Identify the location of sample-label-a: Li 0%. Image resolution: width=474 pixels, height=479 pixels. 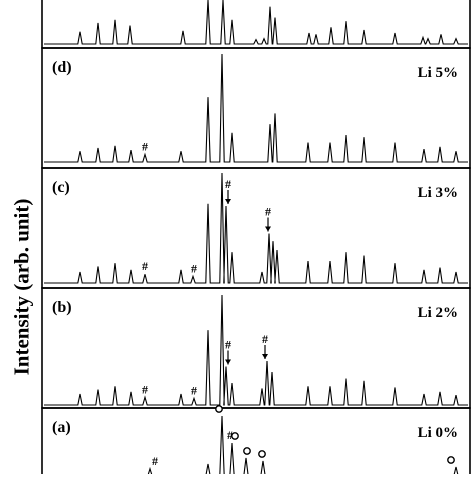
(438, 433).